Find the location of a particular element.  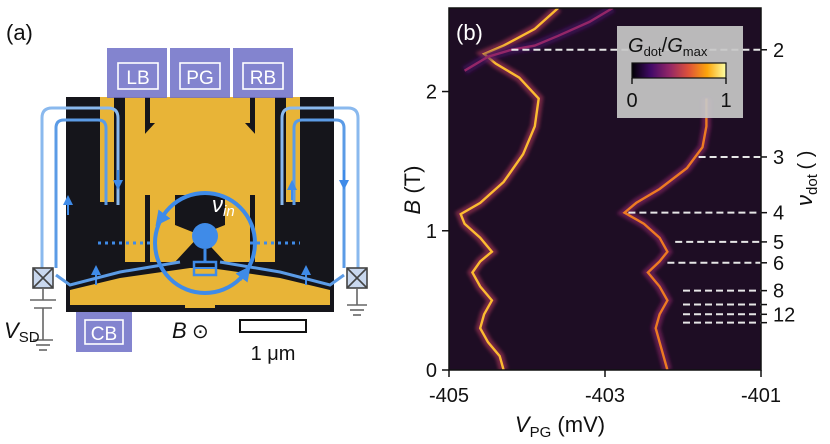

right-tick-label: 8 is located at coordinates (778, 292).